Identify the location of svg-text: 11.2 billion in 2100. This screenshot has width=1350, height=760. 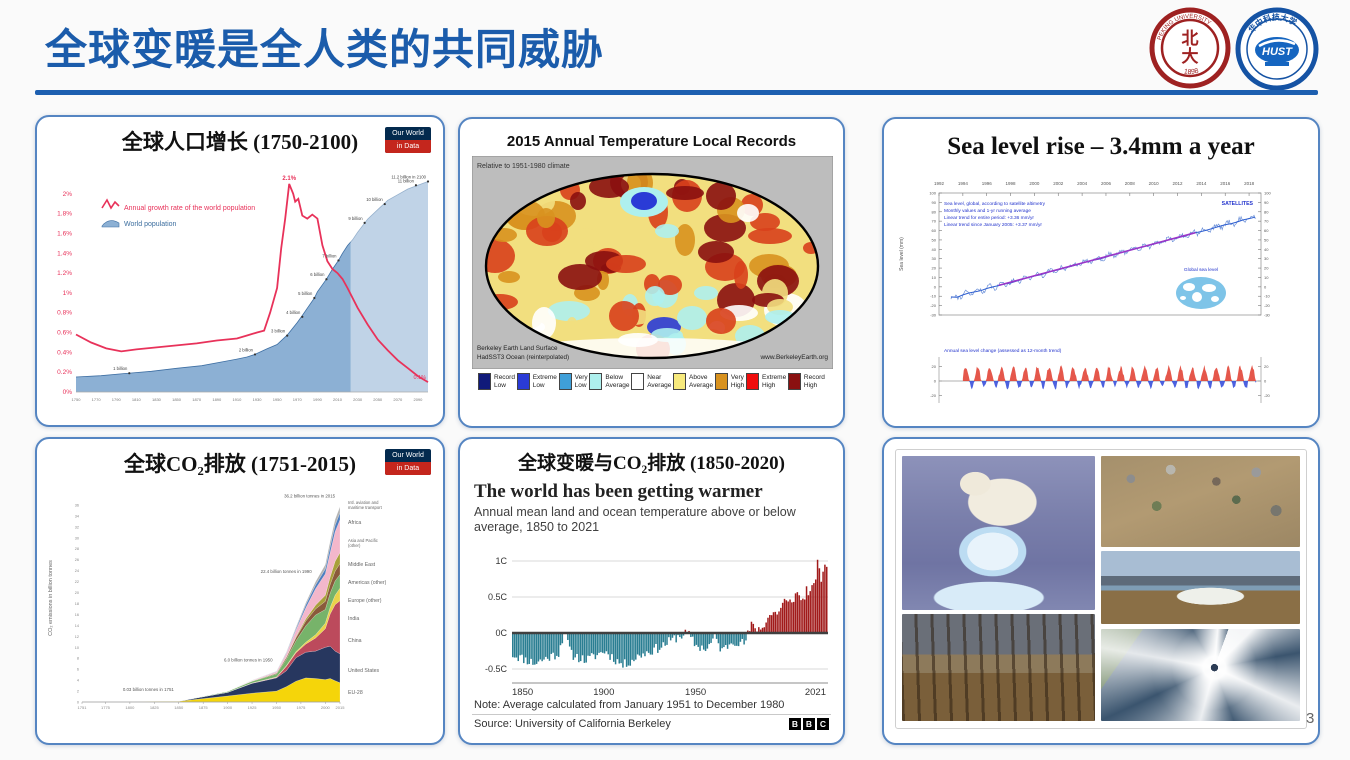
(408, 177).